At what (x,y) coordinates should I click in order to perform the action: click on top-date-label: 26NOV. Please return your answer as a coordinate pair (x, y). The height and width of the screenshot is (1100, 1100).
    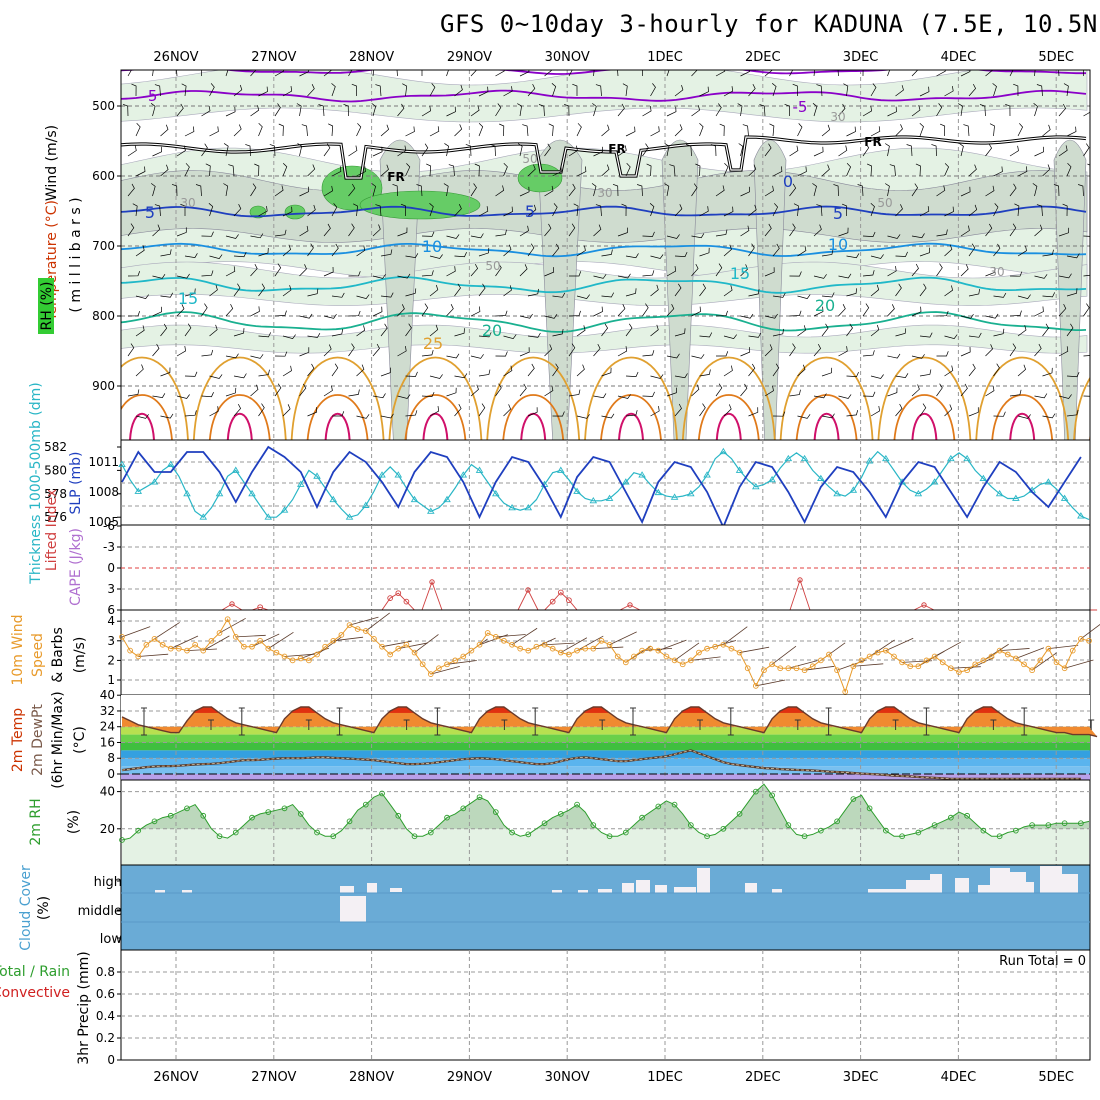
    Looking at the image, I should click on (175, 57).